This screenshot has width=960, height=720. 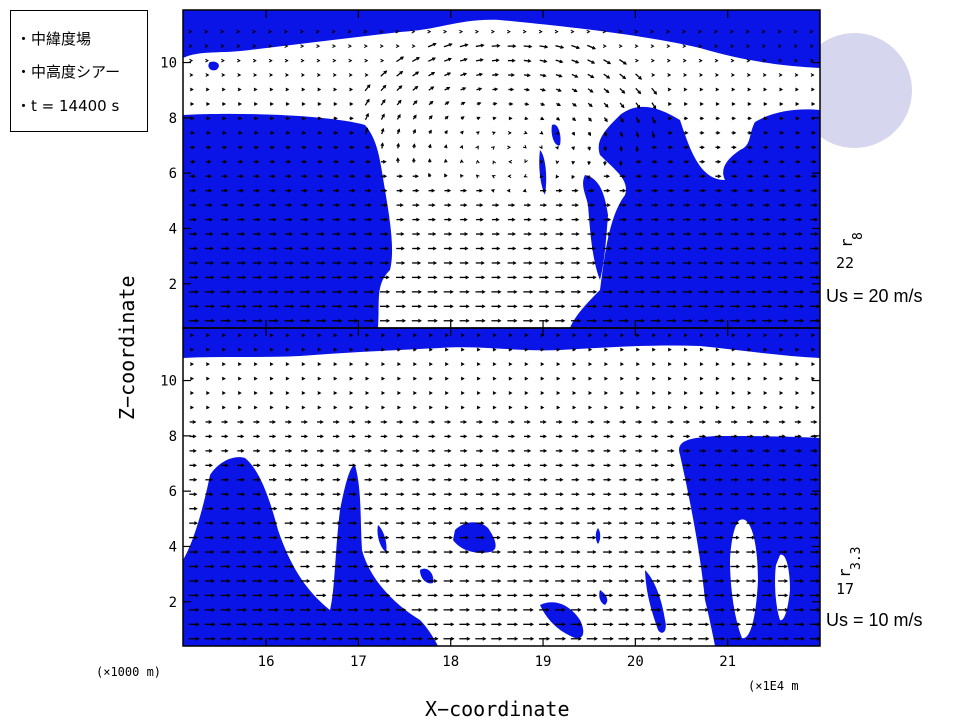 I want to click on x-unit-note-right: (×1E4 m, so click(x=773, y=686).